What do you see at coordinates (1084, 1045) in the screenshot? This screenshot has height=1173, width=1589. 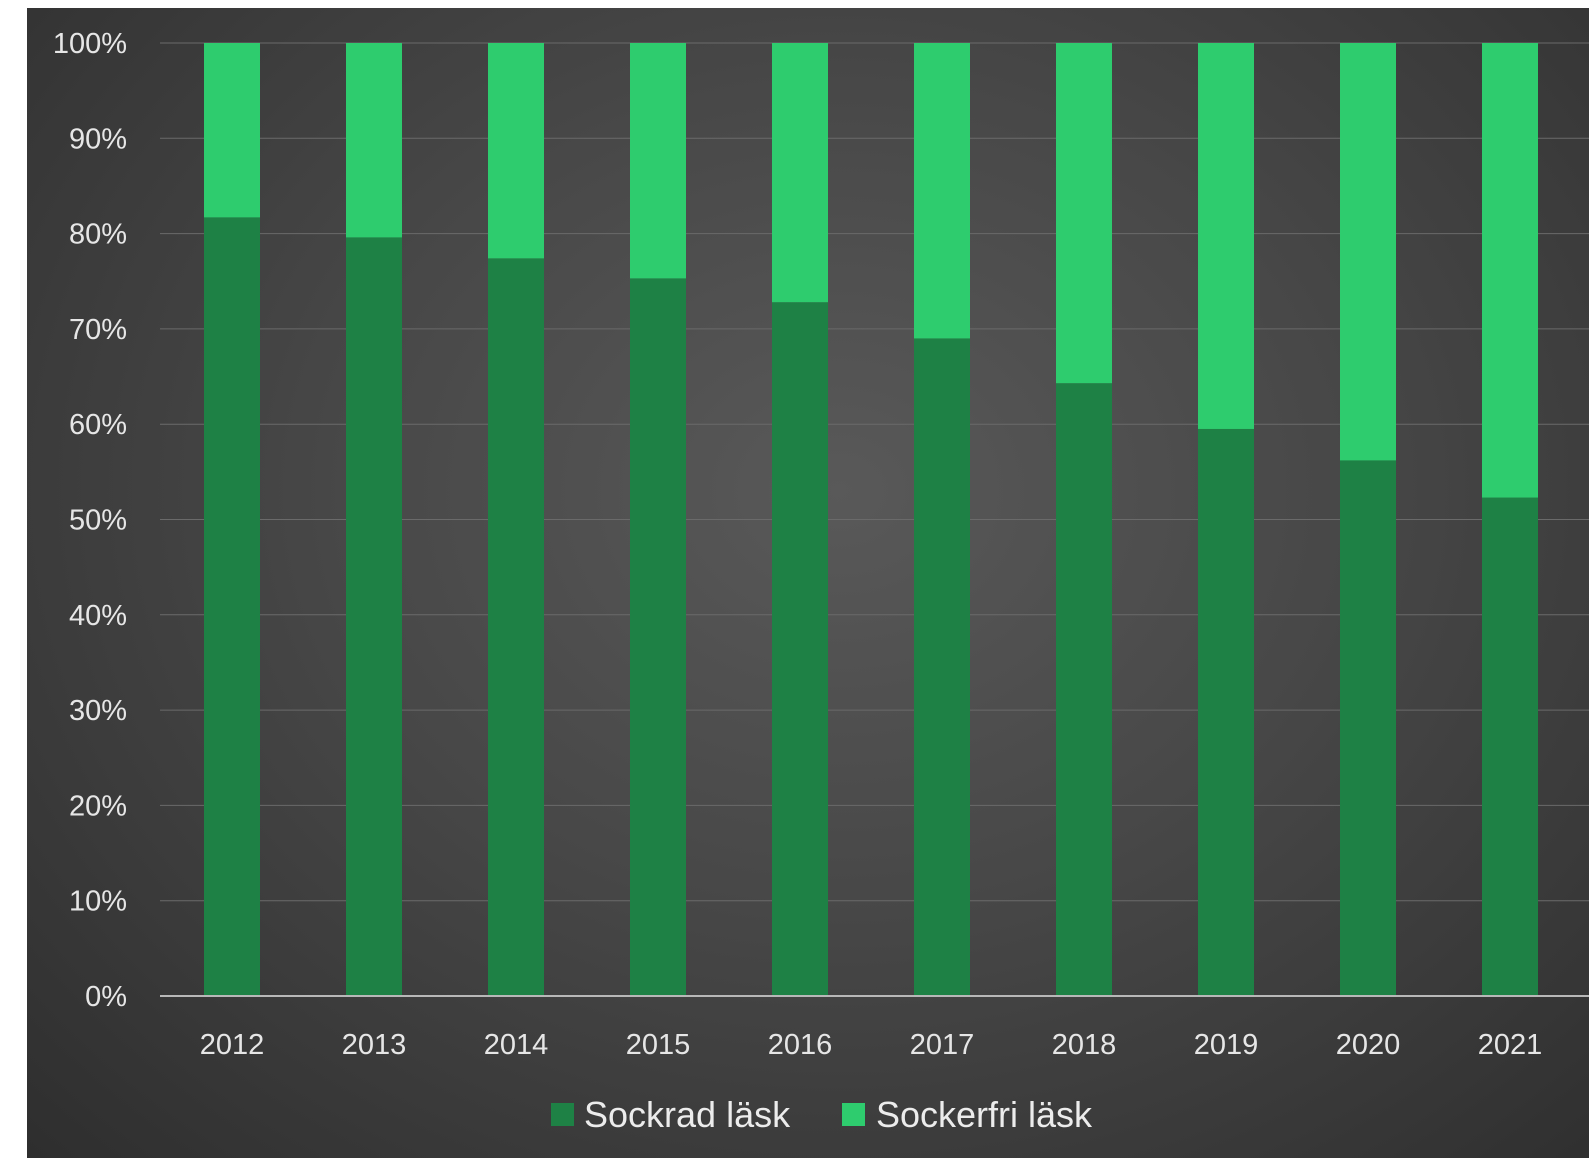 I see `x-tick-label: 2018` at bounding box center [1084, 1045].